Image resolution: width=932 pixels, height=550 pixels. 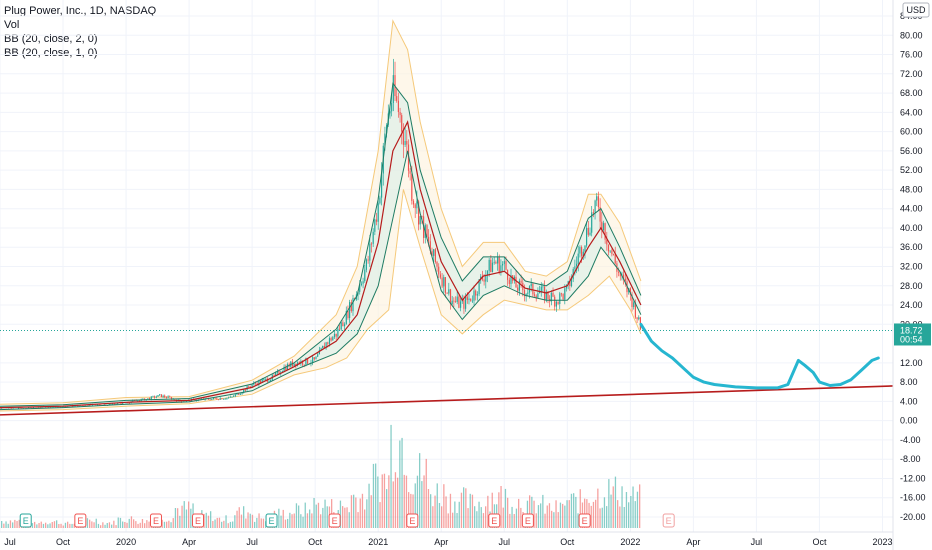 I want to click on trendline, so click(x=447, y=400).